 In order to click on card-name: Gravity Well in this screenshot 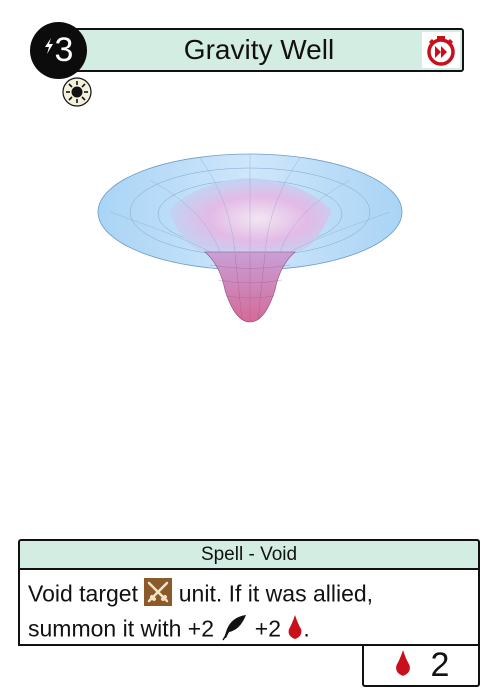, I will do `click(259, 49)`.